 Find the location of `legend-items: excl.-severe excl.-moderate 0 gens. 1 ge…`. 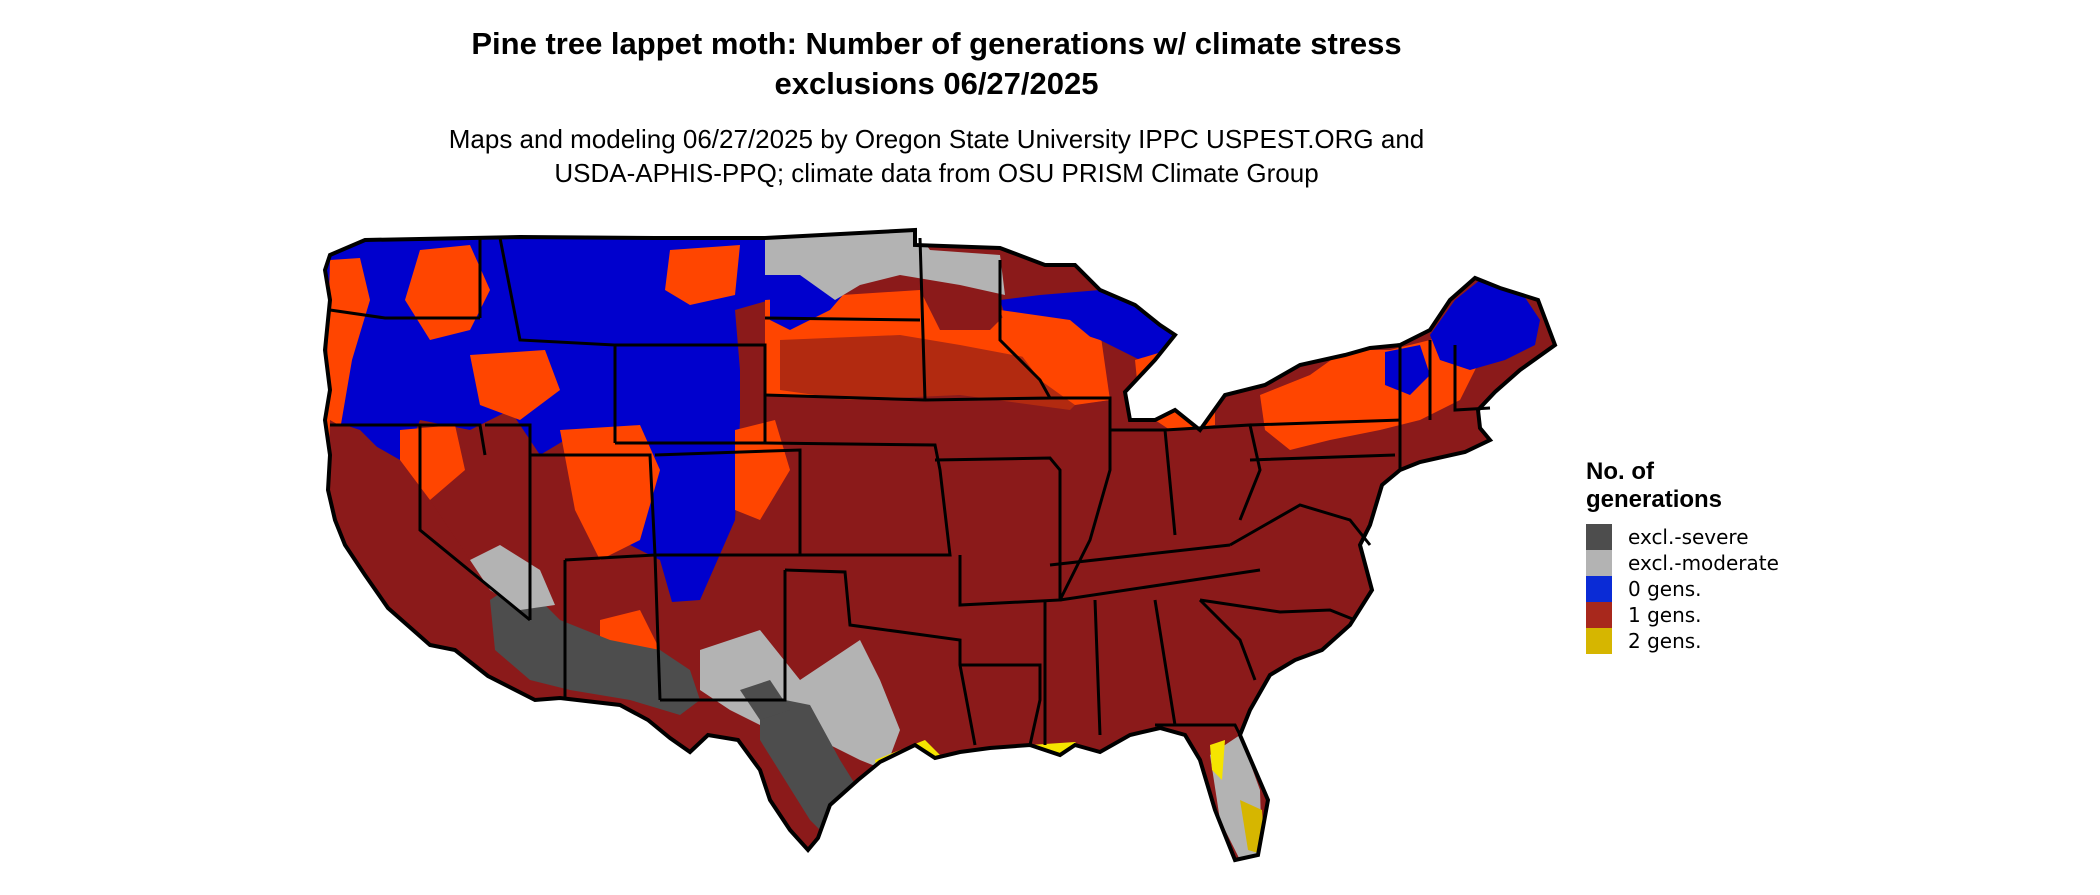

legend-items: excl.-severe excl.-moderate 0 gens. 1 ge… is located at coordinates (1682, 589).